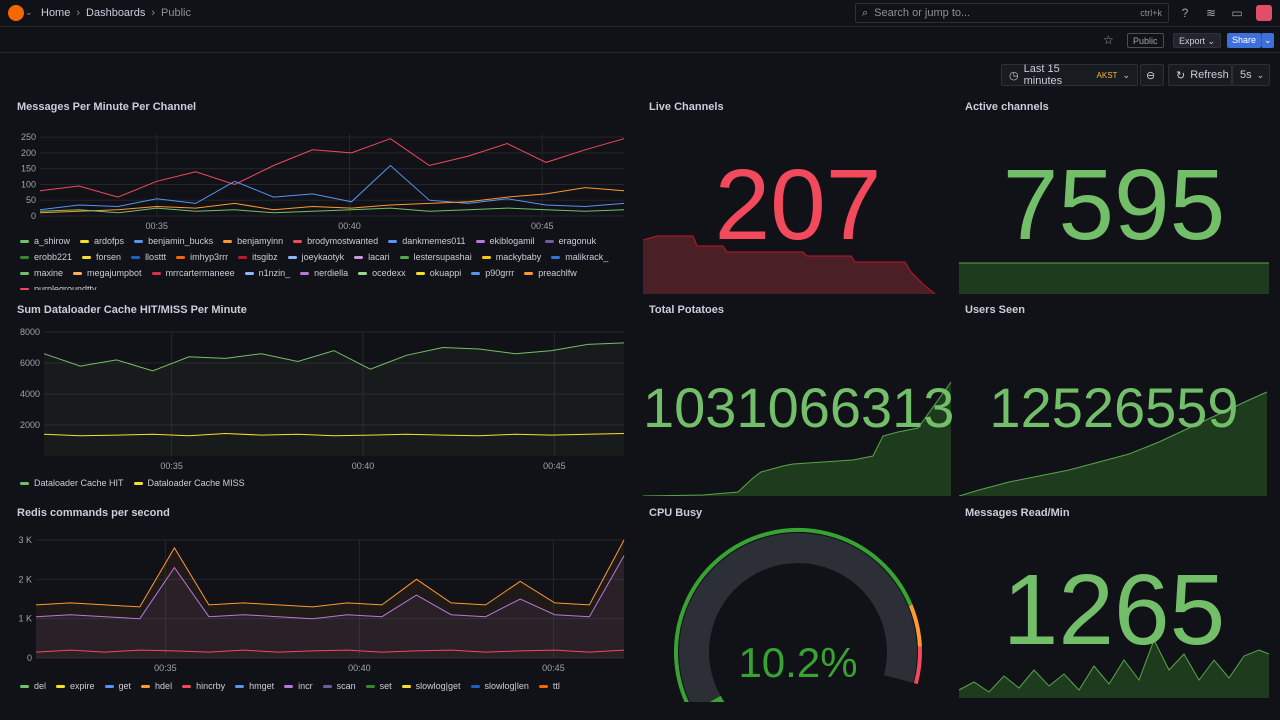  Describe the element at coordinates (1108, 40) in the screenshot. I see `star-icon: ☆` at that location.